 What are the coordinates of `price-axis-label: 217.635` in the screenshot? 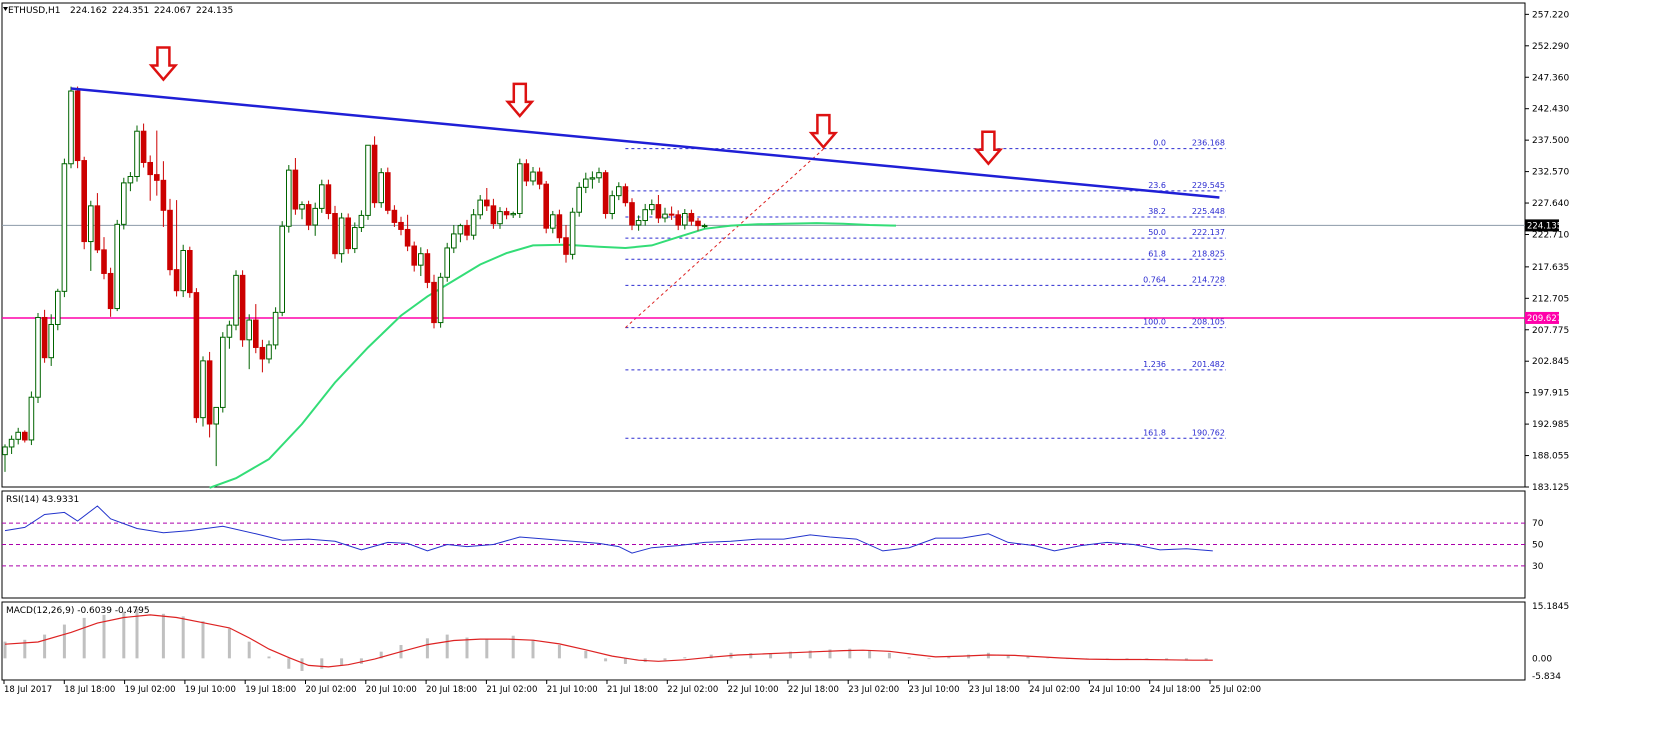 It's located at (1550, 268).